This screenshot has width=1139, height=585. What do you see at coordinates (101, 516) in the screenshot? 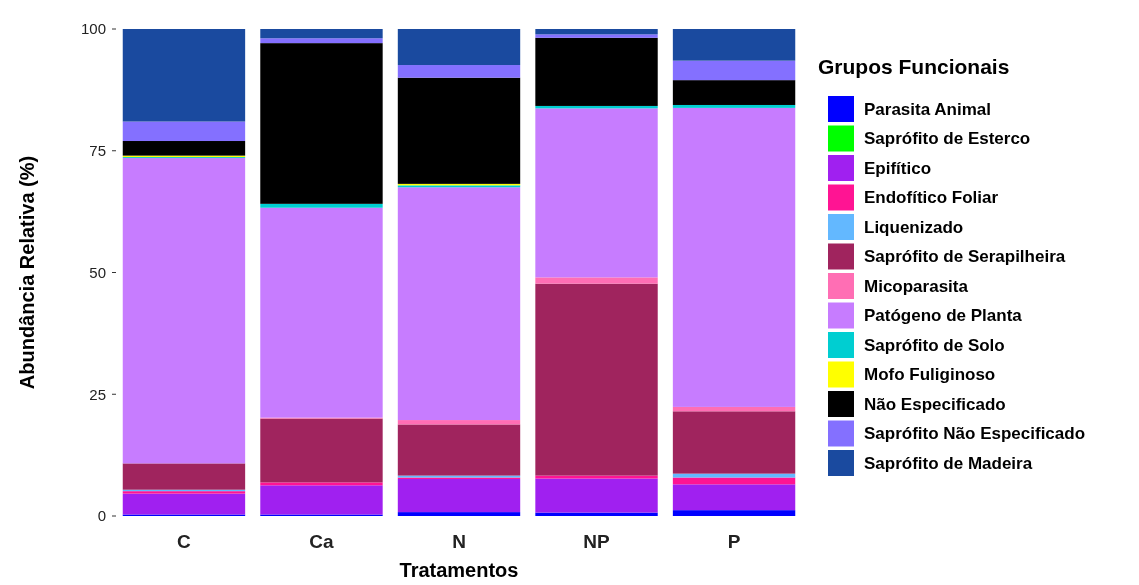
I see `y-tick-label: 0` at bounding box center [101, 516].